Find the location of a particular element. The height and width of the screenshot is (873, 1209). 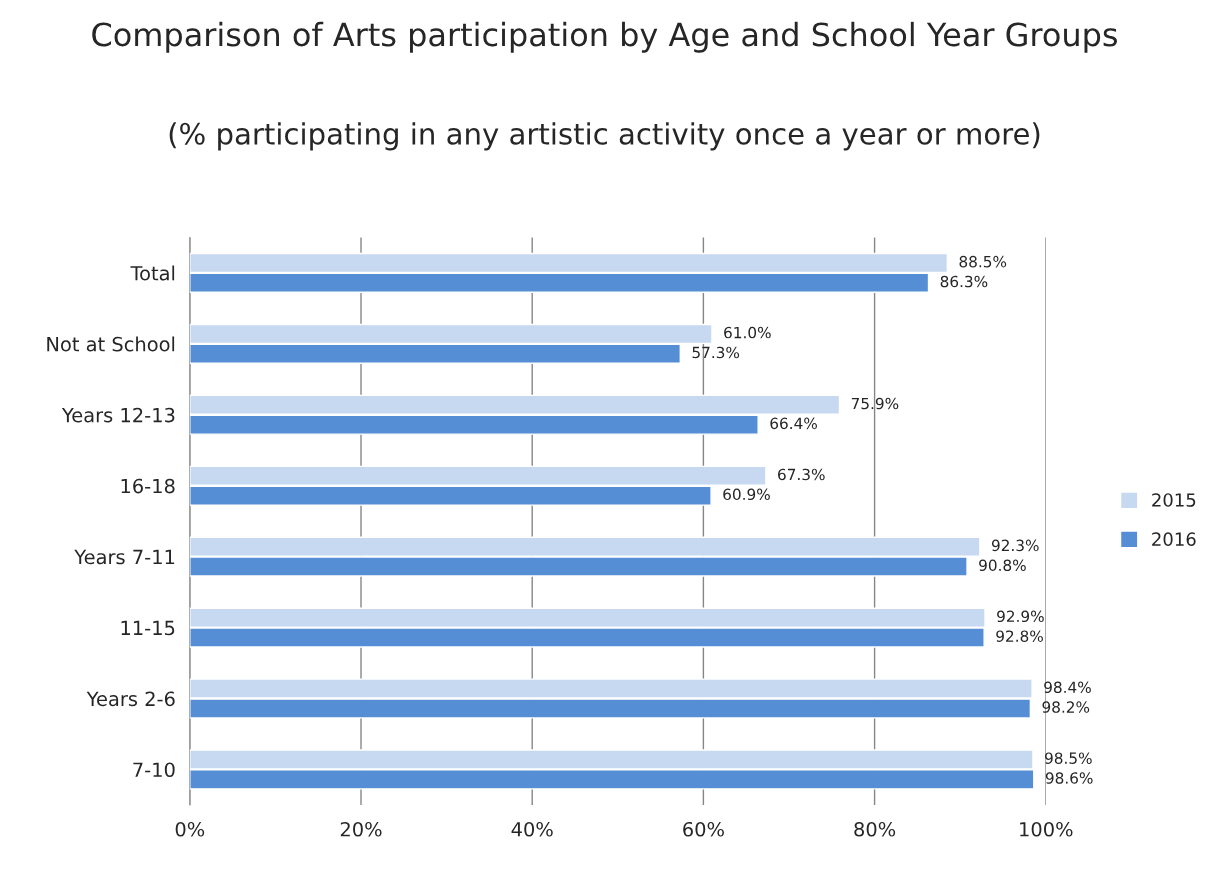

chart-title: Comparison of Arts participation by Age and School Year Groups is located at coordinates (604, 37).